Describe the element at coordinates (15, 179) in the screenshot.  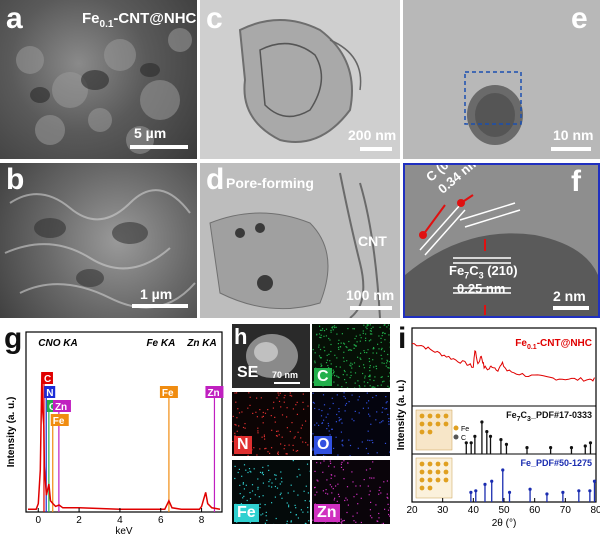
I see `panel-label-b: b` at that location.